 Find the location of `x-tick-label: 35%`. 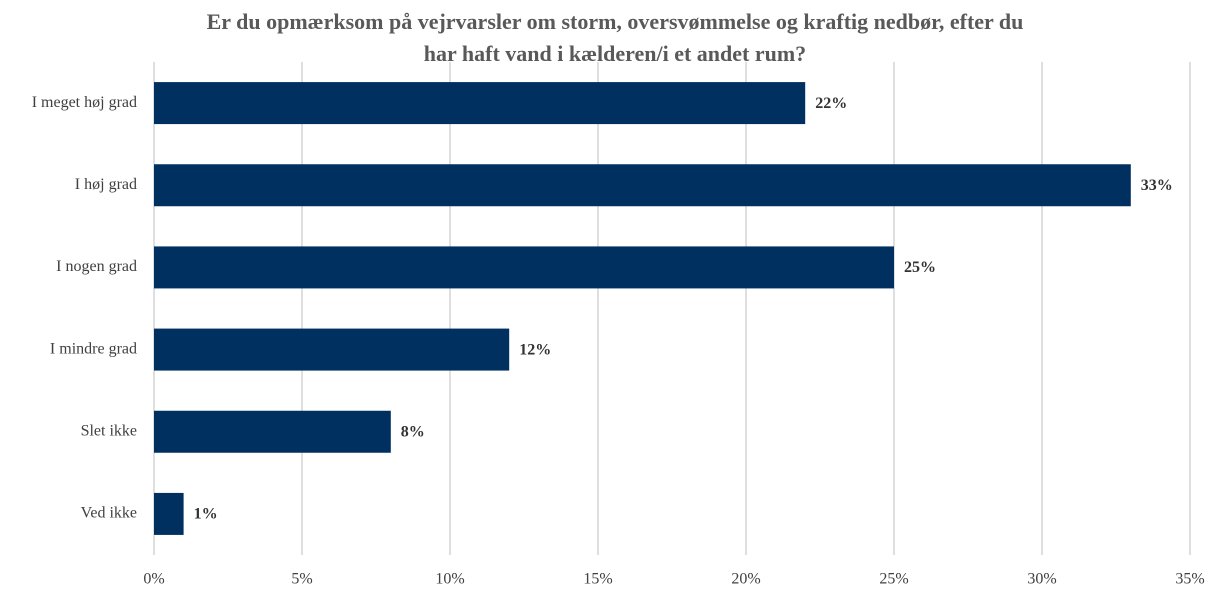

x-tick-label: 35% is located at coordinates (1189, 579).